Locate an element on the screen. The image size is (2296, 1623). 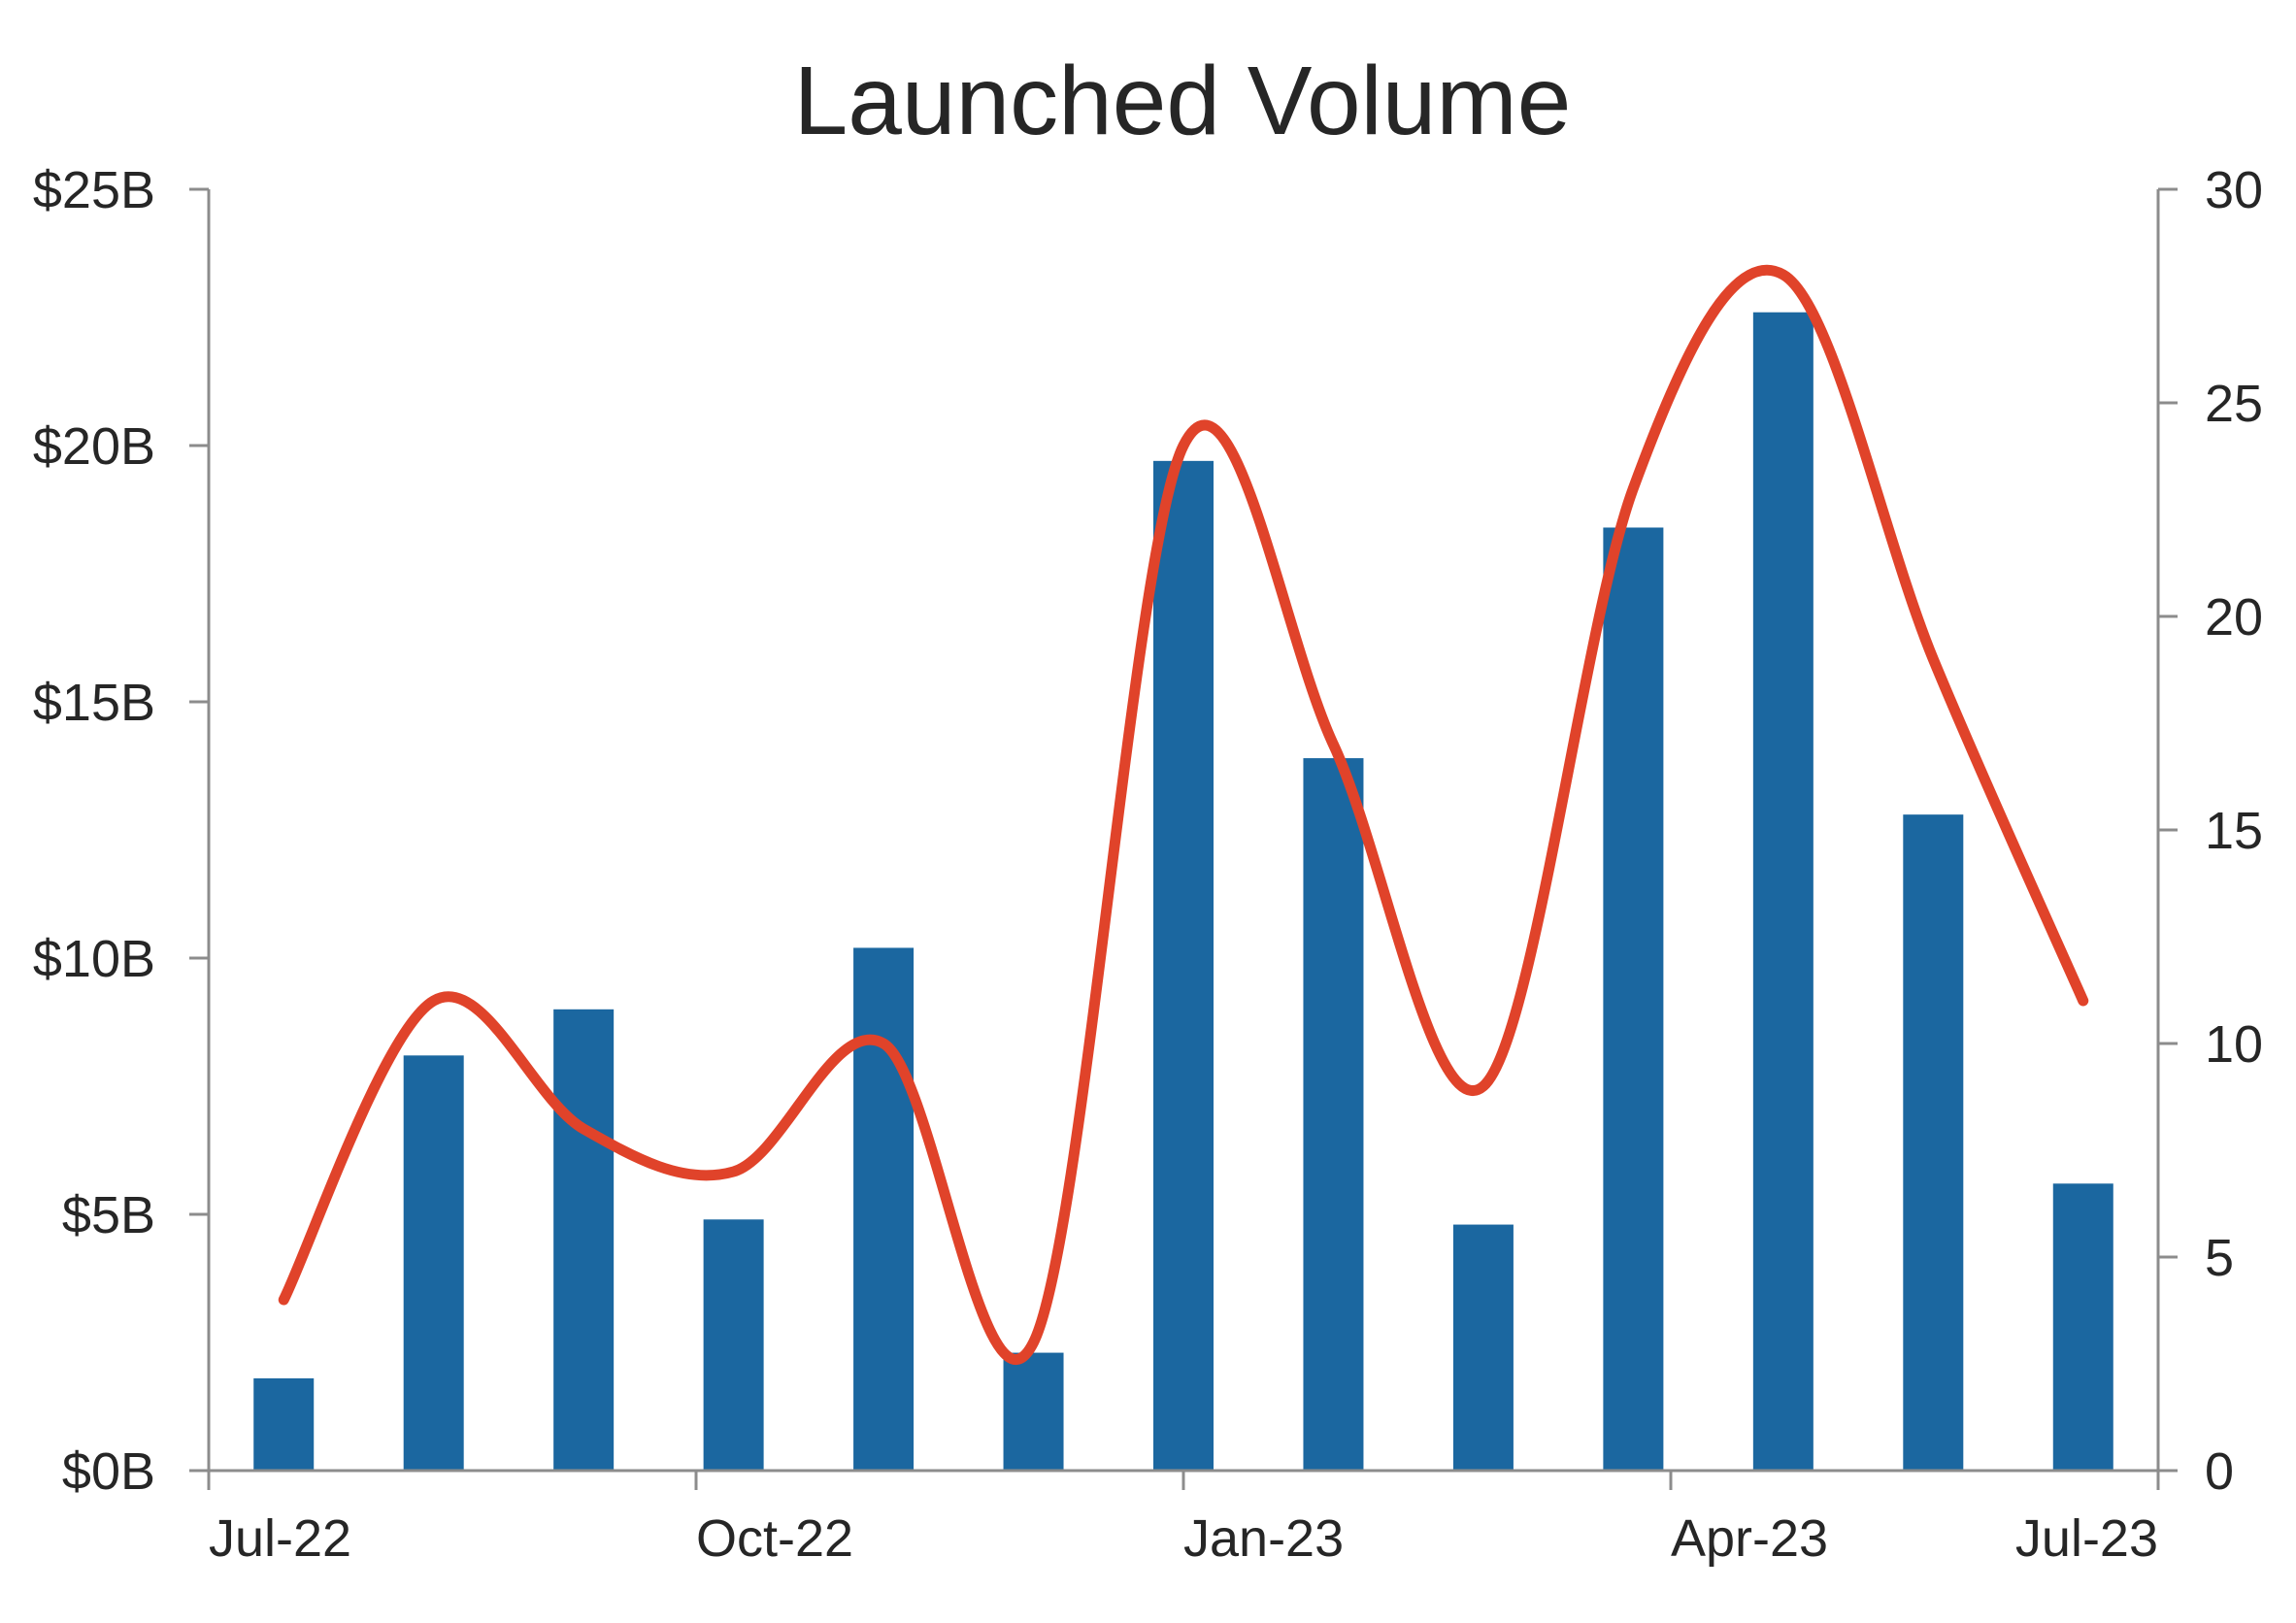
right-y-tick-label: 25 is located at coordinates (2234, 404).